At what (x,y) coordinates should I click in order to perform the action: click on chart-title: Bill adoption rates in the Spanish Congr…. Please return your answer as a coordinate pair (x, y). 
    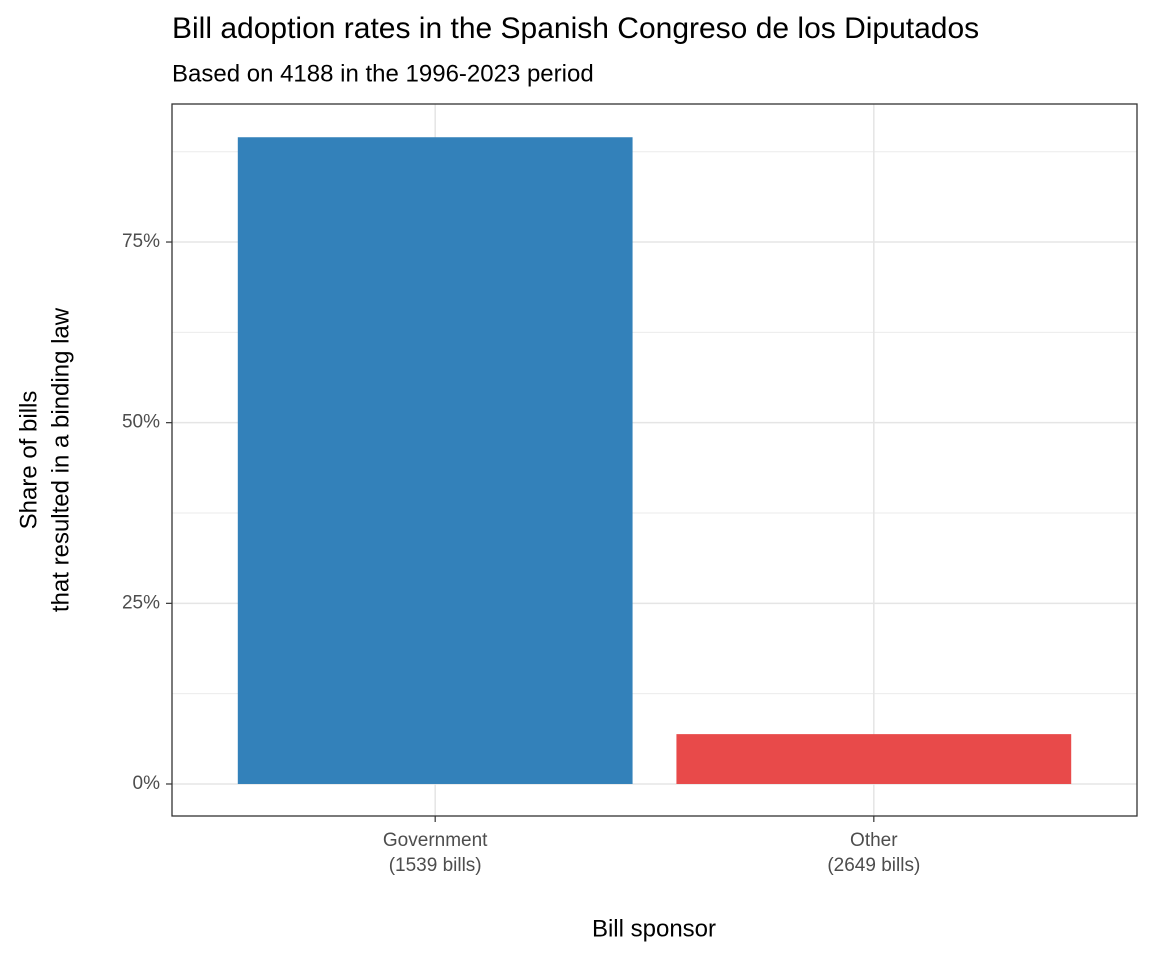
    Looking at the image, I should click on (575, 28).